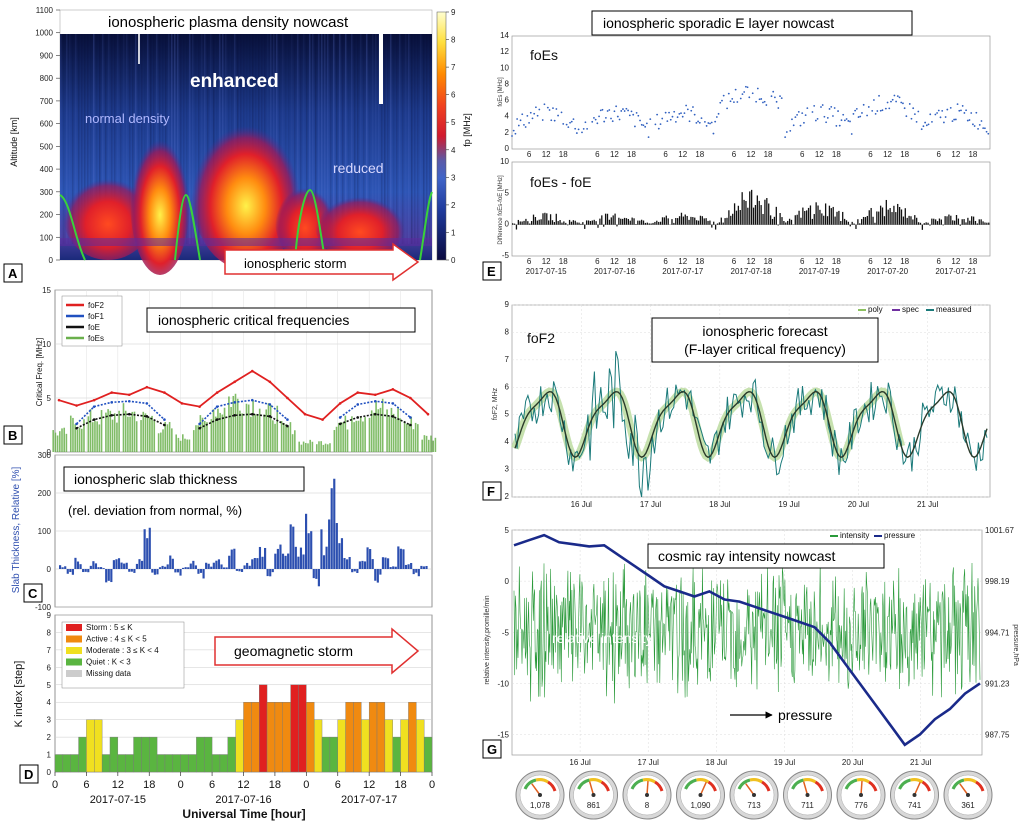 This screenshot has height=823, width=1019. Describe the element at coordinates (243, 728) in the screenshot. I see `panel-d-plot` at that location.